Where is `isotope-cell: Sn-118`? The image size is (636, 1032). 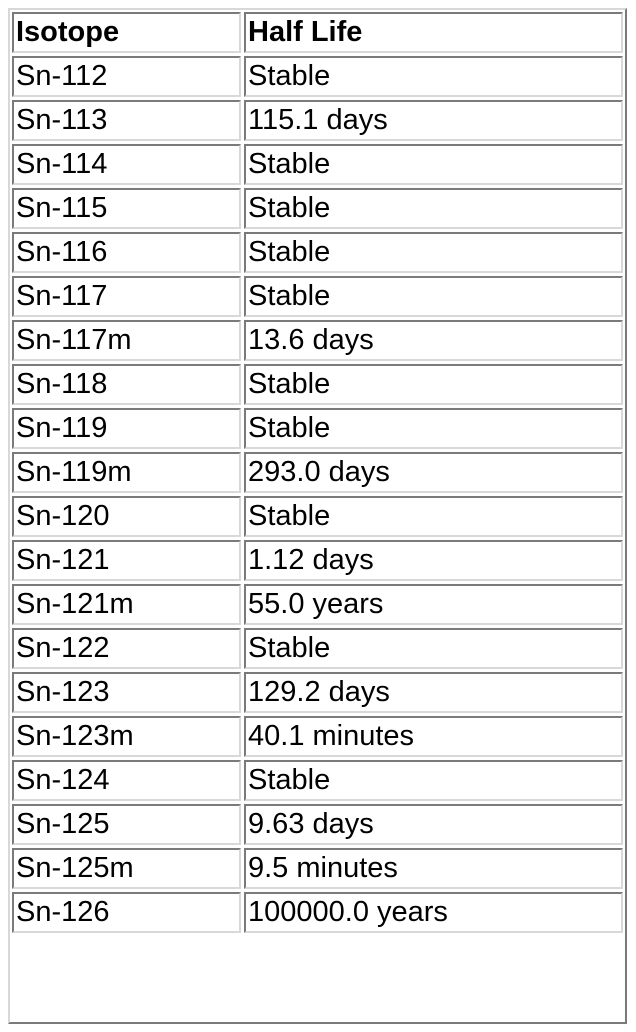
isotope-cell: Sn-118 is located at coordinates (126, 384).